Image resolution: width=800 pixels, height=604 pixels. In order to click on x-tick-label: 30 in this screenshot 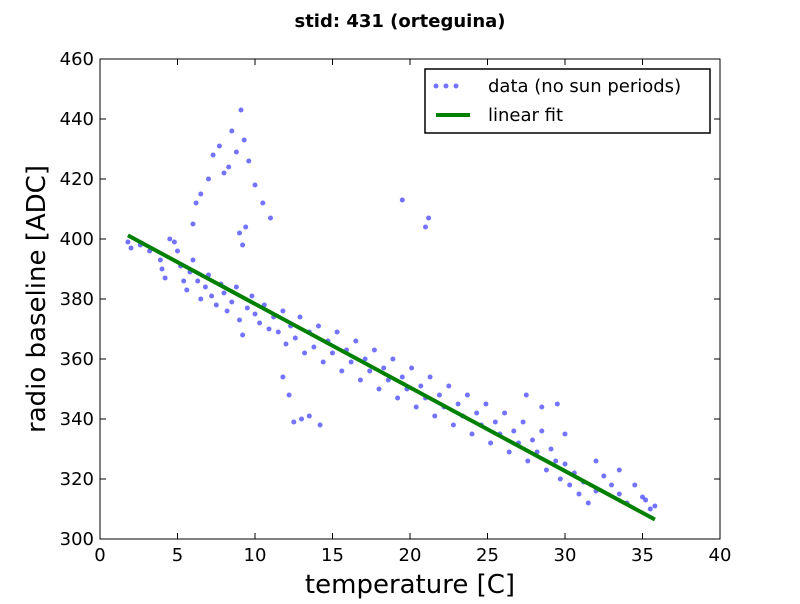, I will do `click(565, 555)`.